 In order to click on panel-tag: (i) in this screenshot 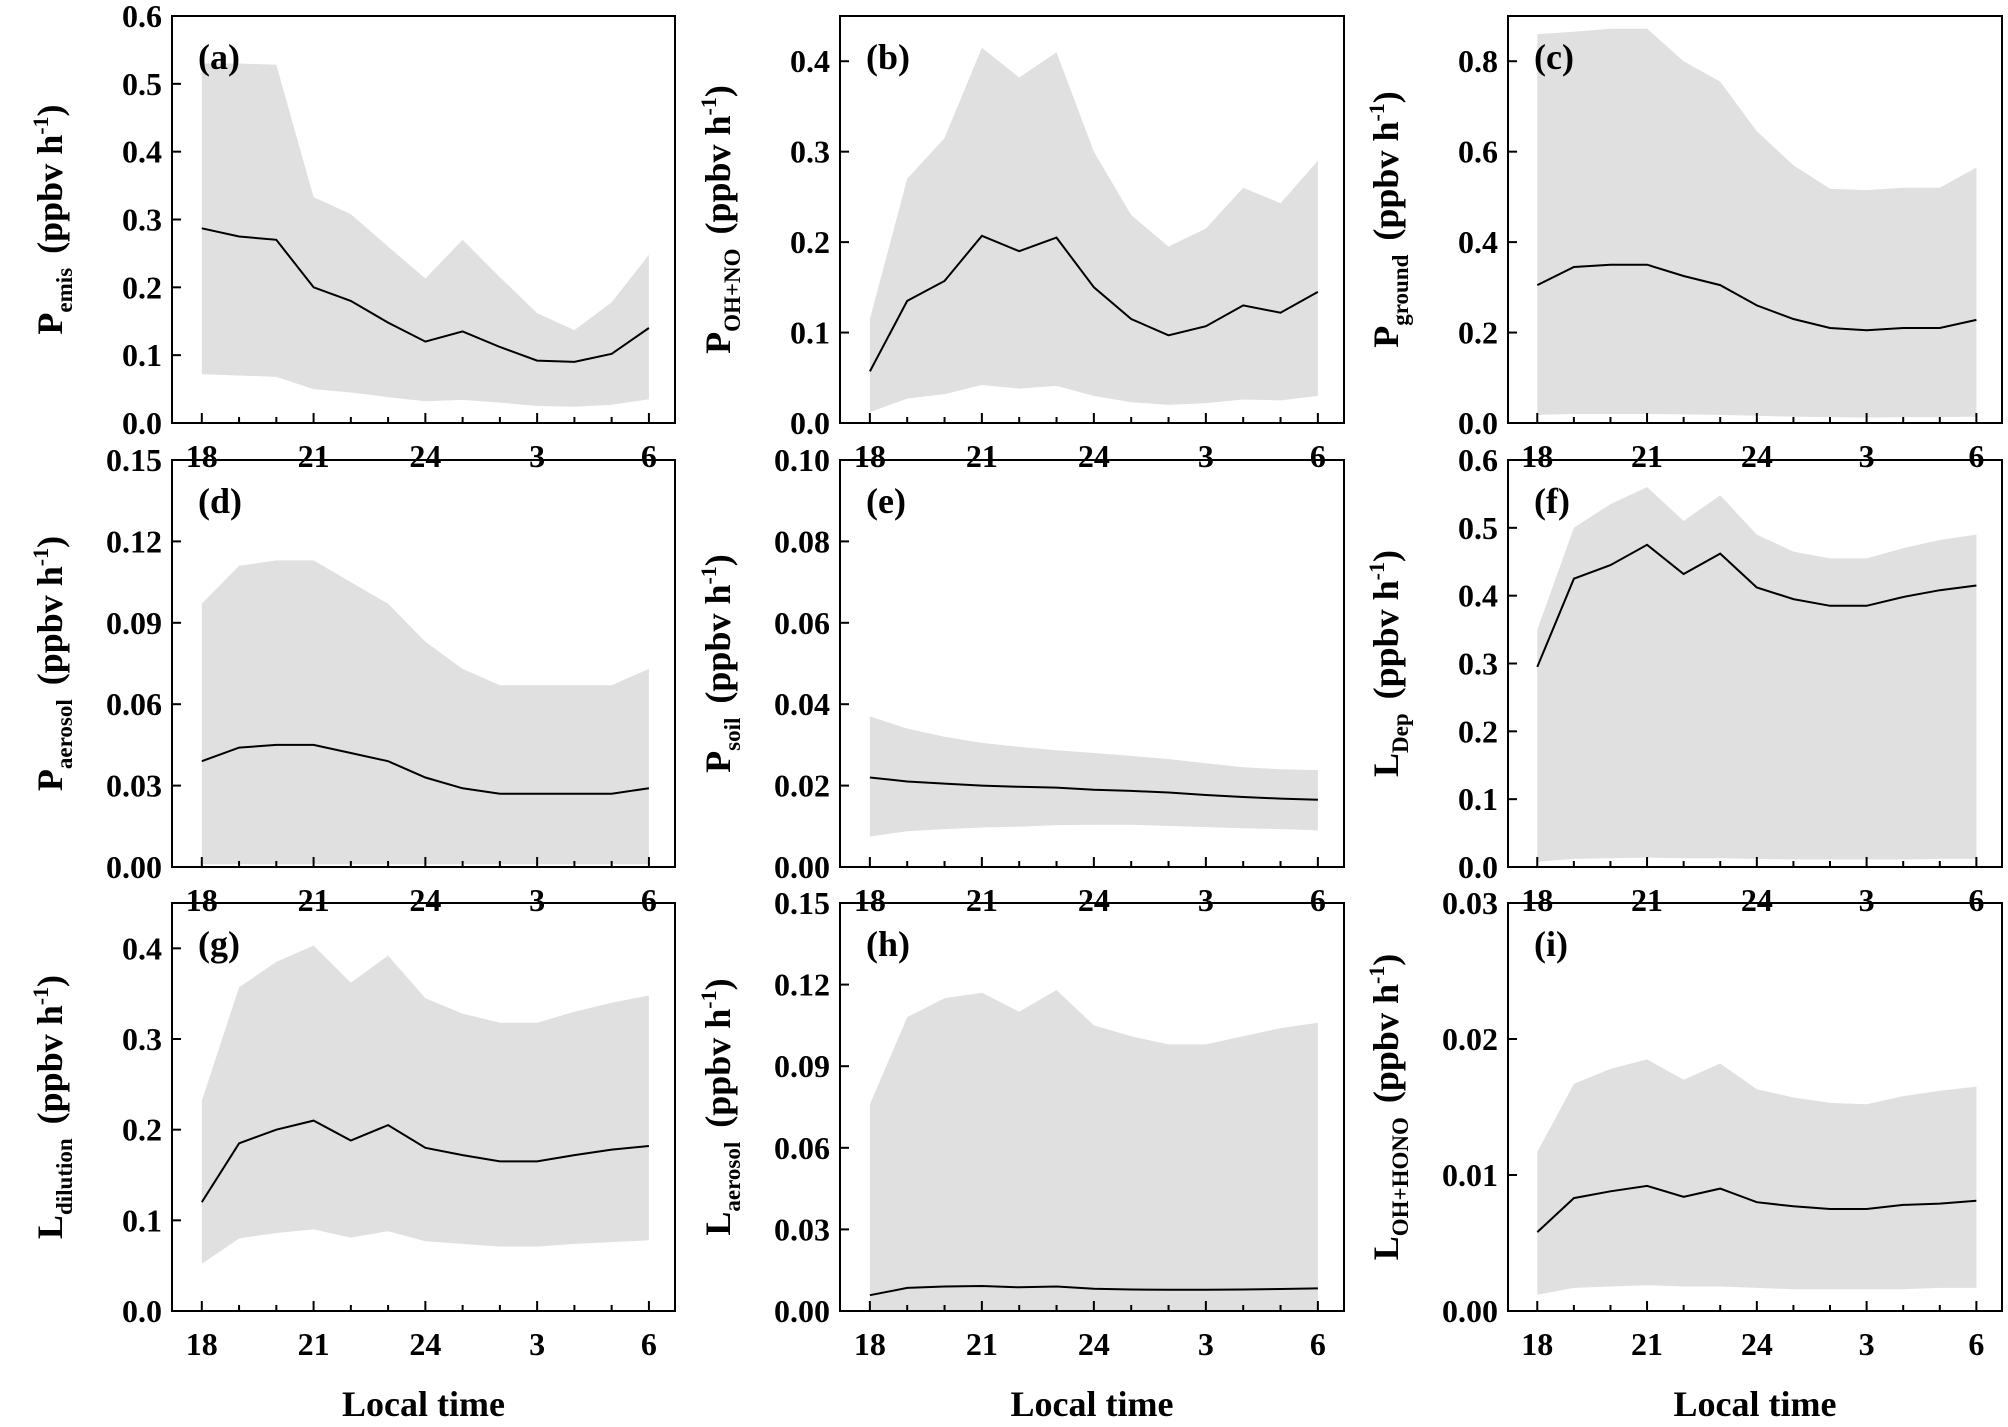, I will do `click(1551, 944)`.